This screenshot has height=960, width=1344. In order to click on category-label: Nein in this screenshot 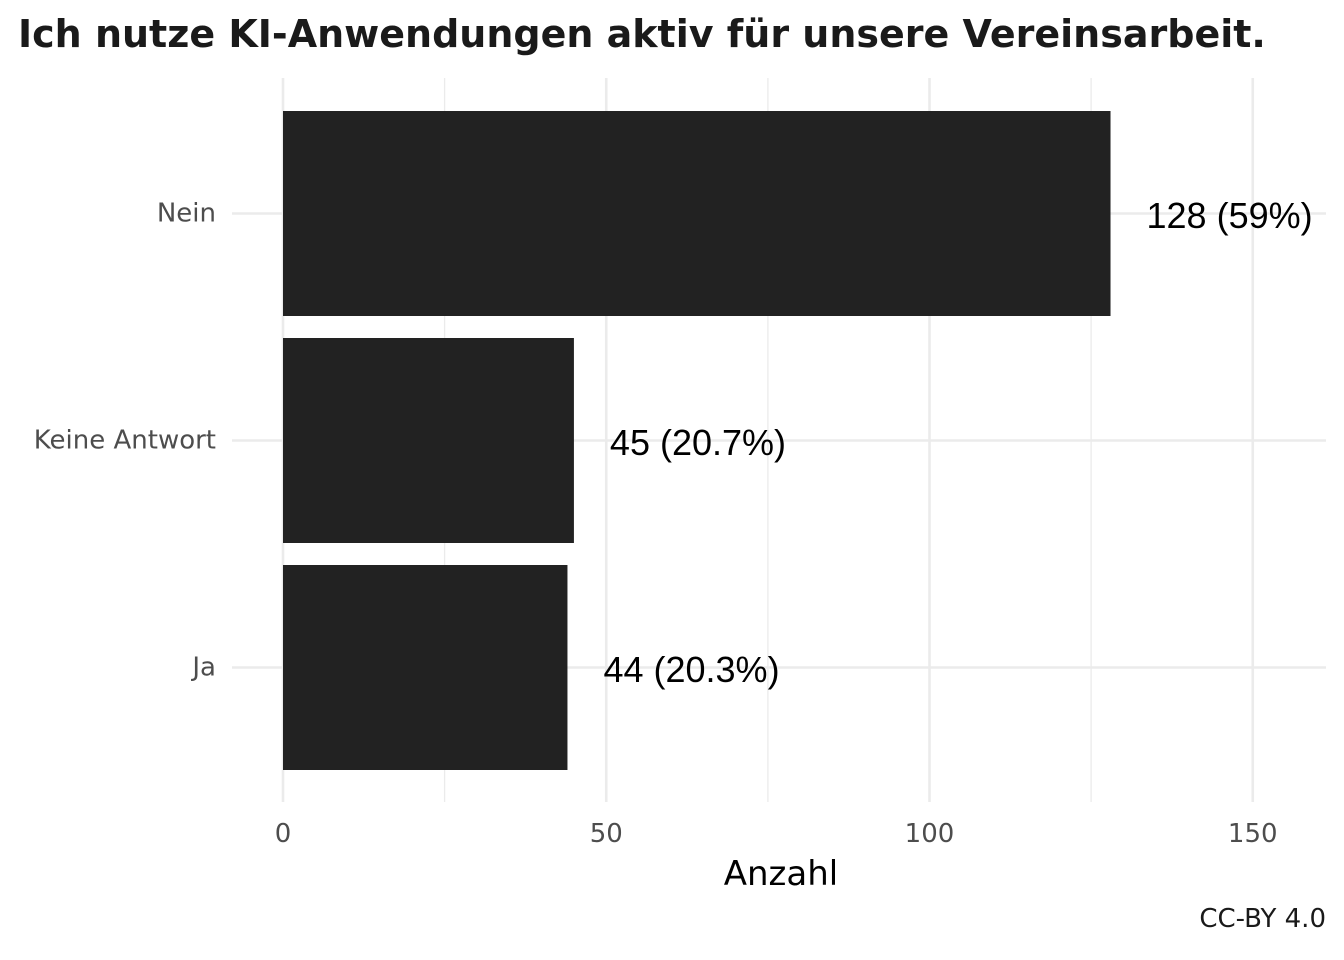, I will do `click(186, 214)`.